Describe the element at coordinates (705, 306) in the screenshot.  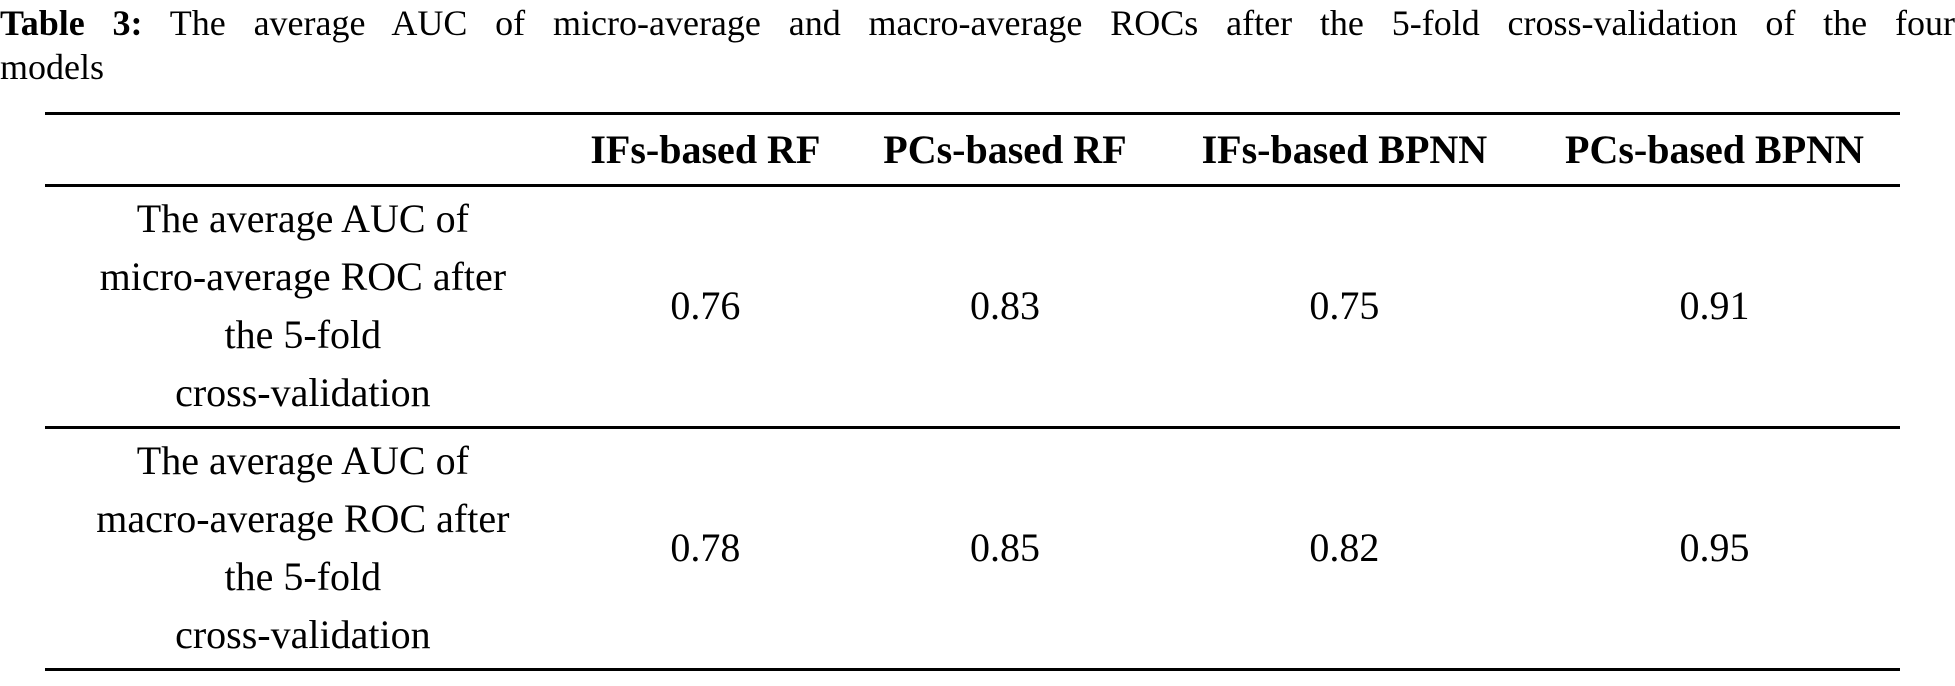
I see `auc-value-micro-ifs-rf: 0.76` at that location.